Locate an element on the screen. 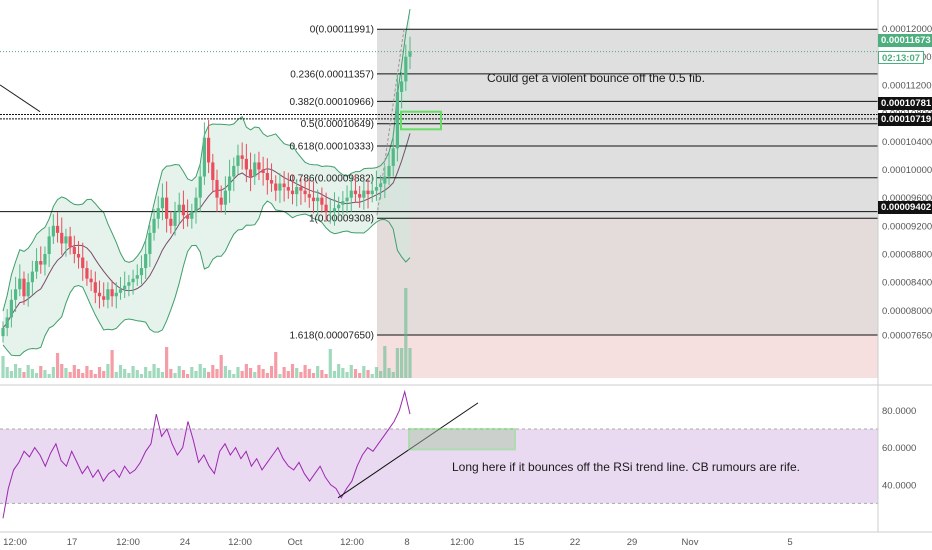 The width and height of the screenshot is (932, 550). volume-layer is located at coordinates (206, 333).